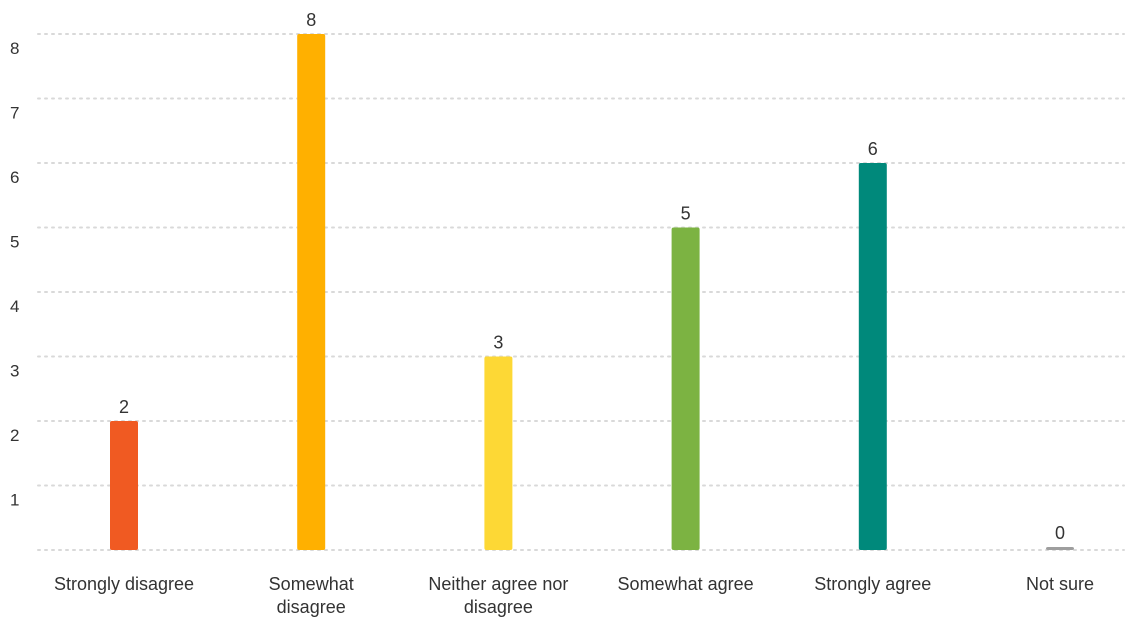 This screenshot has width=1126, height=618. Describe the element at coordinates (311, 20) in the screenshot. I see `data-label: 8` at that location.